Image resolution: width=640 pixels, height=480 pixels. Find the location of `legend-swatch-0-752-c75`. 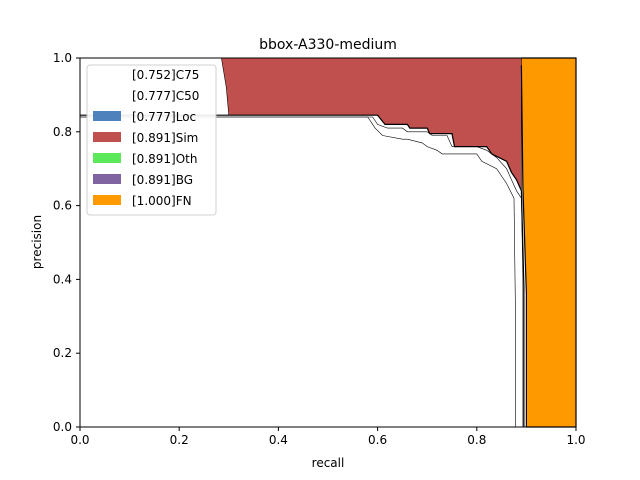

legend-swatch-0-752-c75 is located at coordinates (107, 74).